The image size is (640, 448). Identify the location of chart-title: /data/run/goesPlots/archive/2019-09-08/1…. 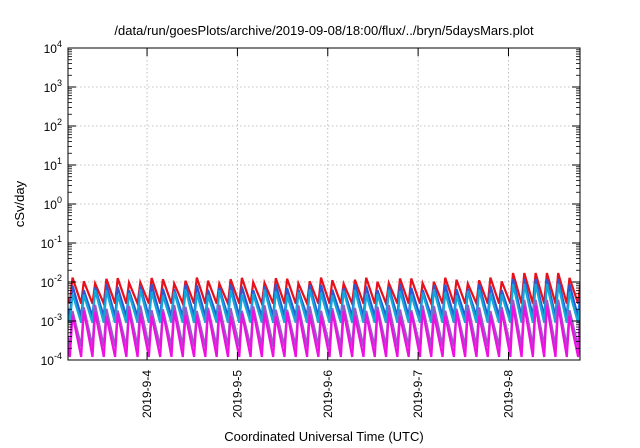
(324, 30).